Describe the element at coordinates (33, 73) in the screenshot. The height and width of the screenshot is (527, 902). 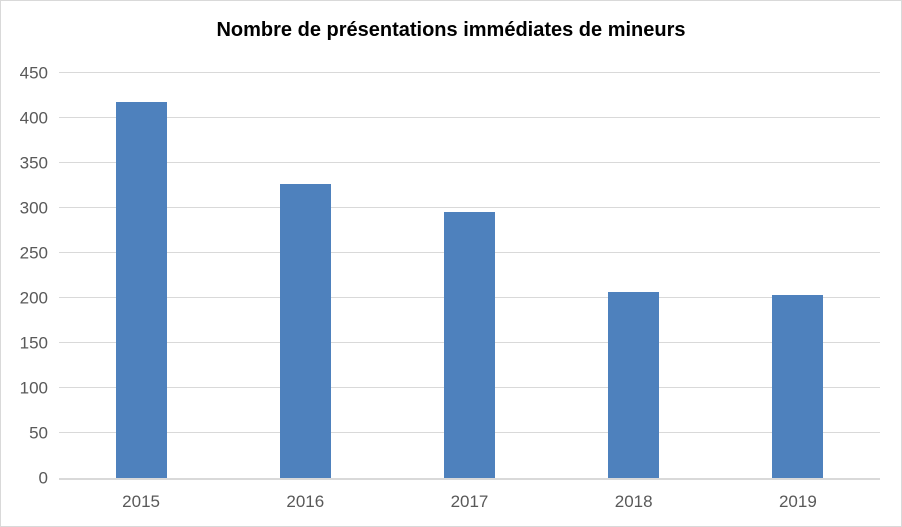
I see `y-axis-tick-label: 450` at that location.